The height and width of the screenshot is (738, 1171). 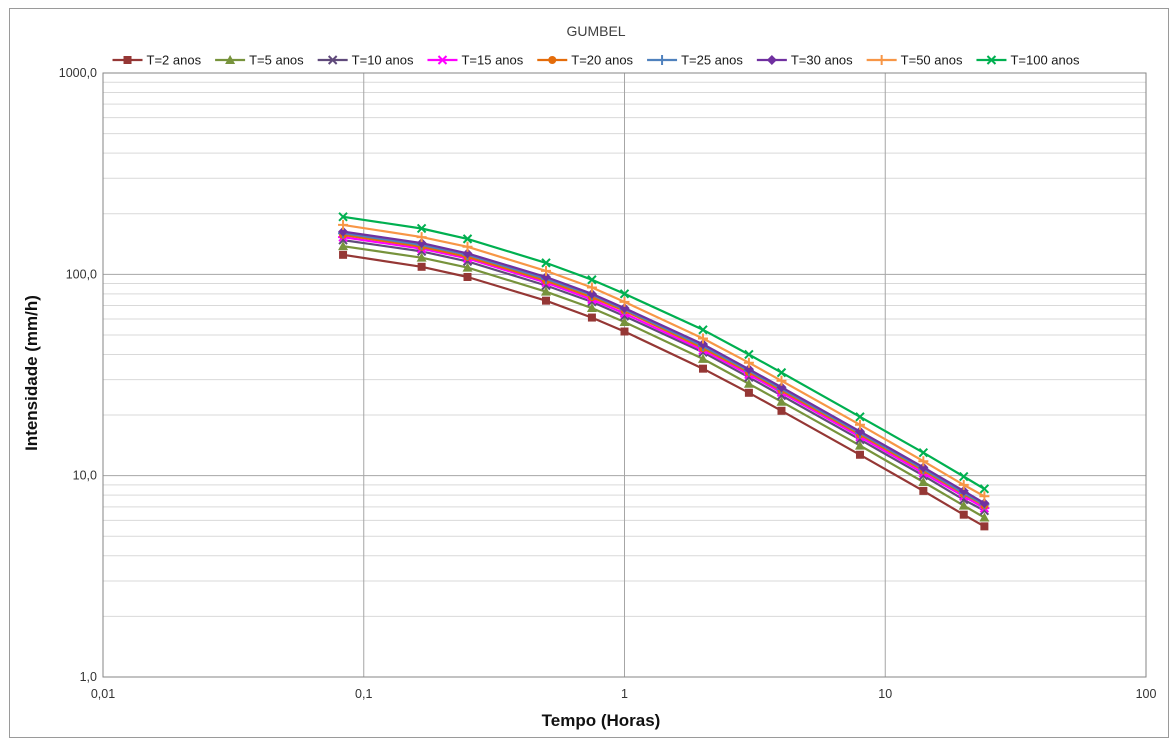 I want to click on legend-label: T=2 anos, so click(x=174, y=60).